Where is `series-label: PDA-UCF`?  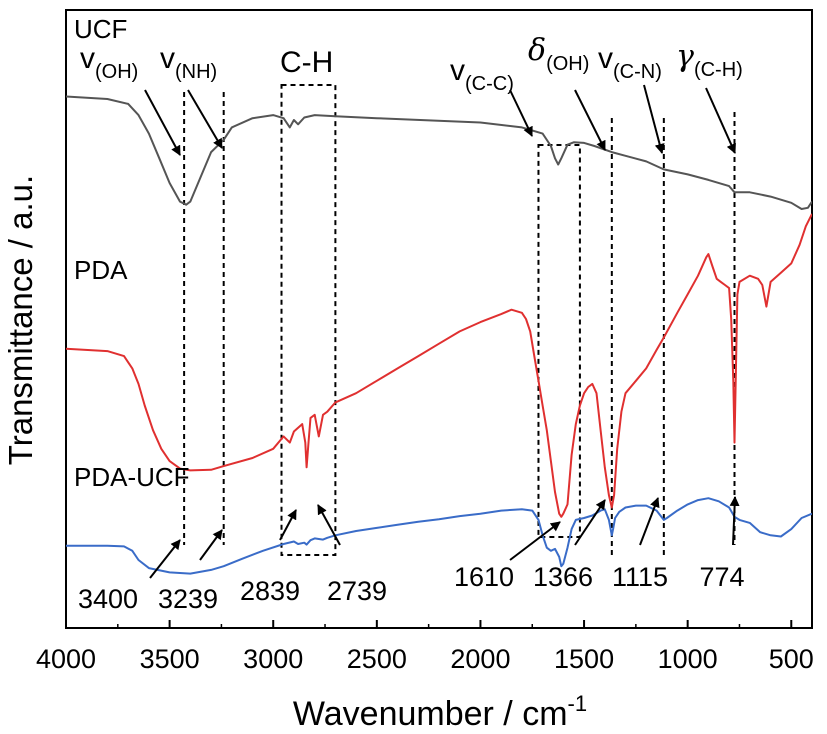 series-label: PDA-UCF is located at coordinates (132, 477).